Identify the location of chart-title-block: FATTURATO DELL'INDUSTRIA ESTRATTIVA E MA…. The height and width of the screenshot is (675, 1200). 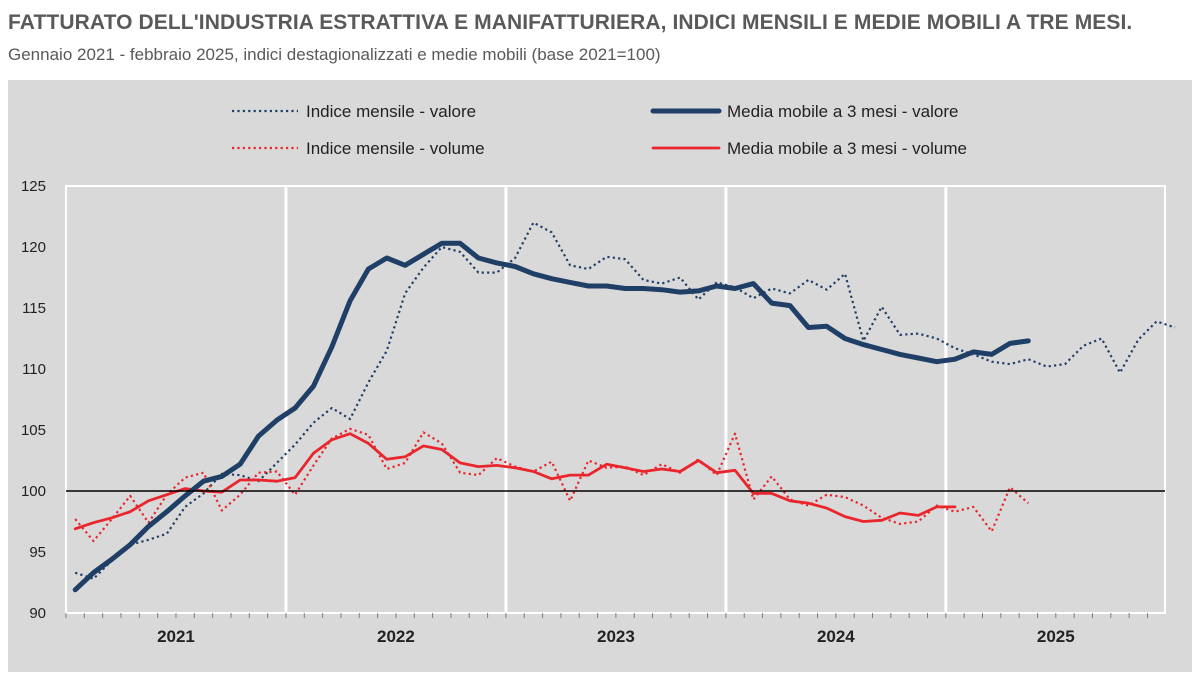
(598, 39).